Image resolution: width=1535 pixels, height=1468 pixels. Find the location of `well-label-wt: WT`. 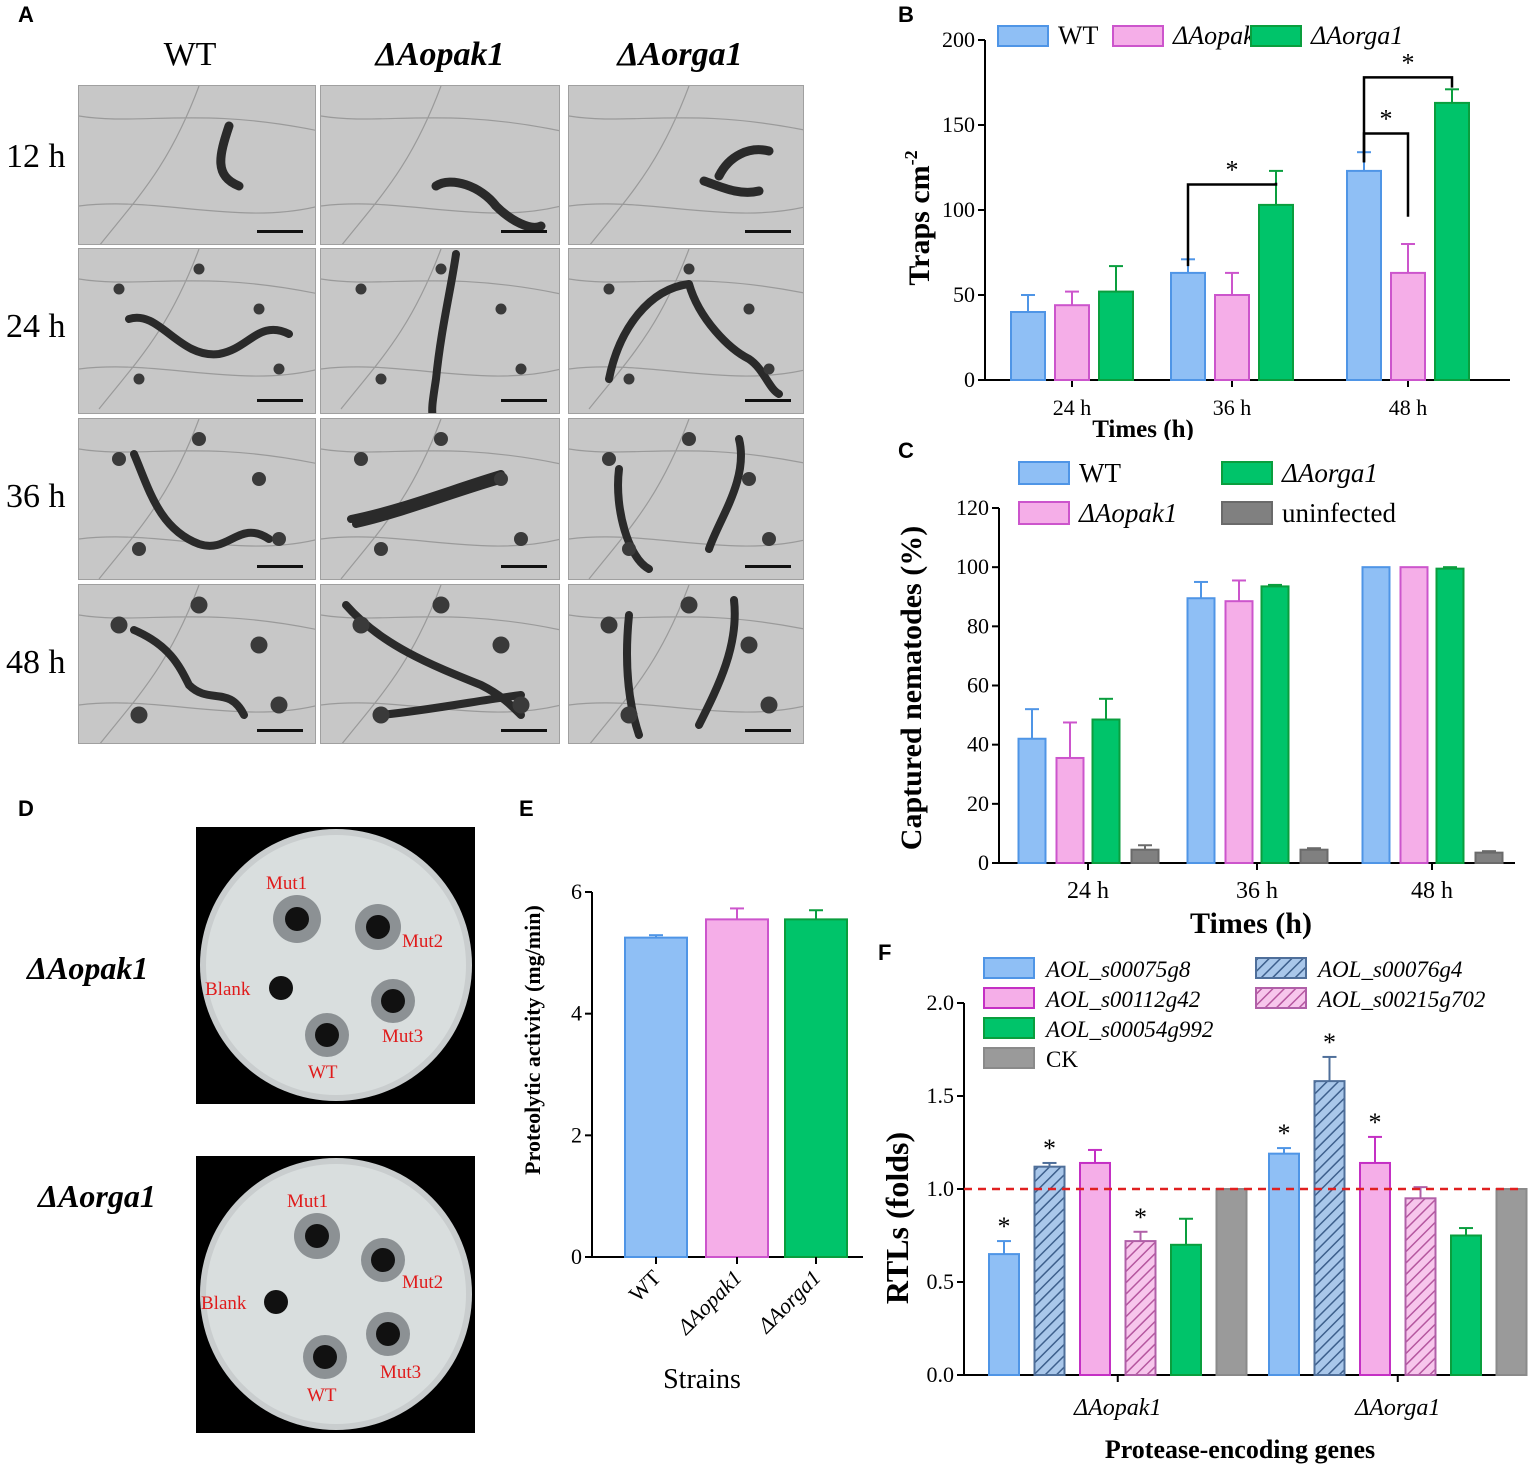

well-label-wt: WT is located at coordinates (323, 1072).